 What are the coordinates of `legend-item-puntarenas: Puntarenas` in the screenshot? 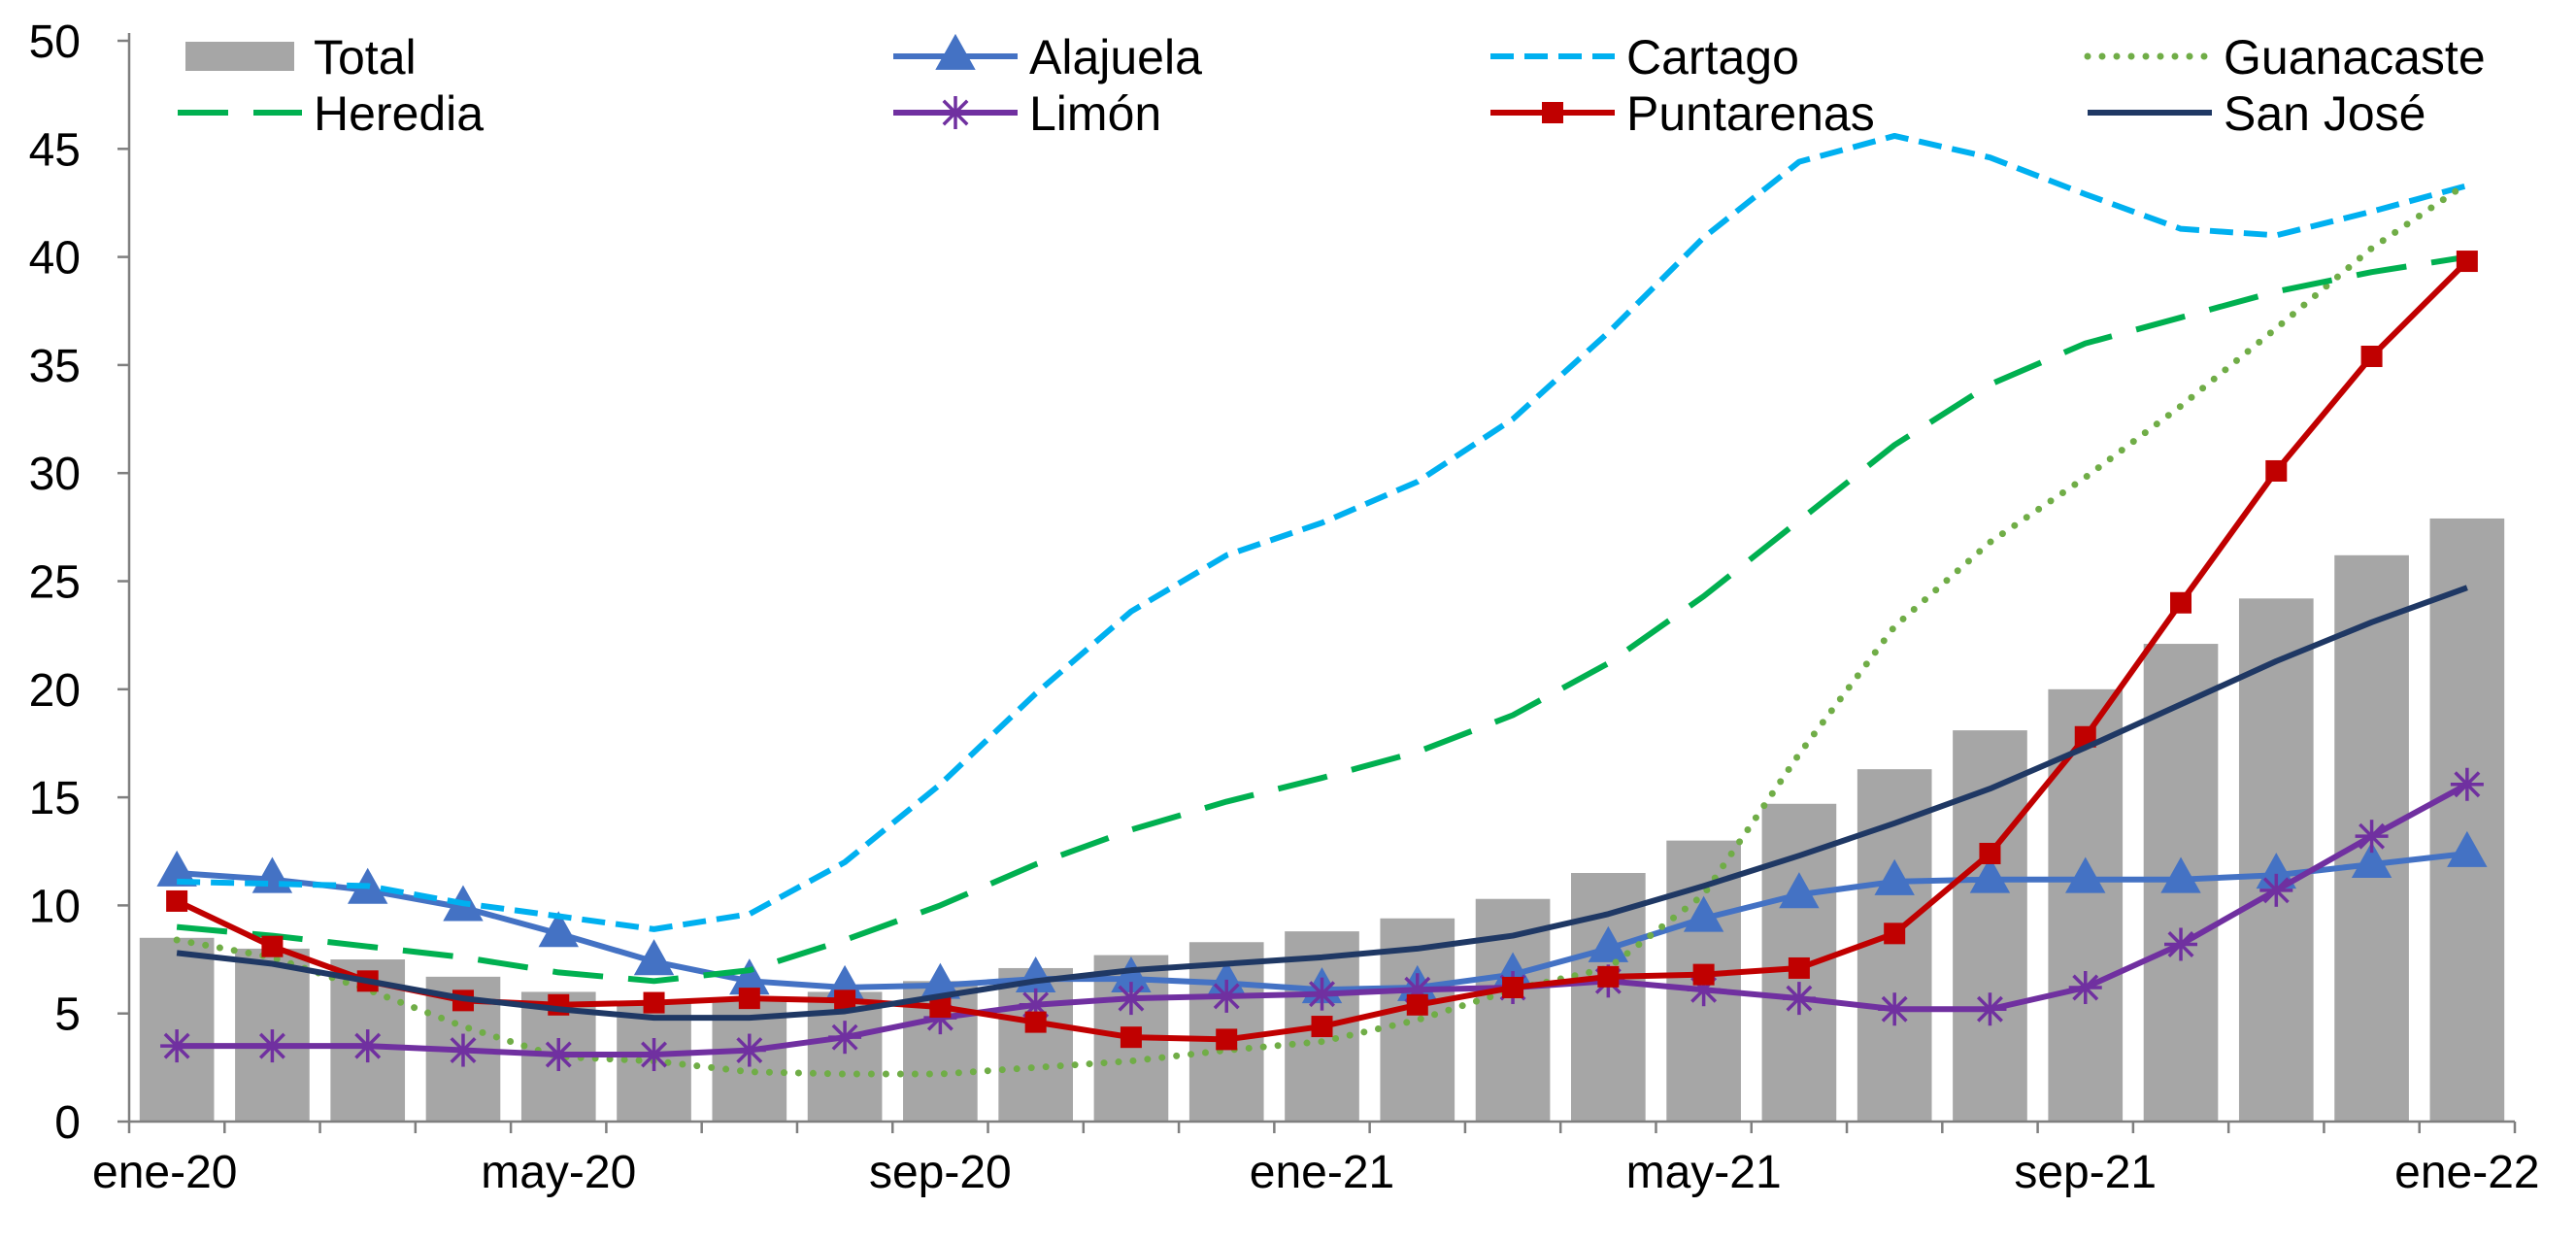 It's located at (1683, 113).